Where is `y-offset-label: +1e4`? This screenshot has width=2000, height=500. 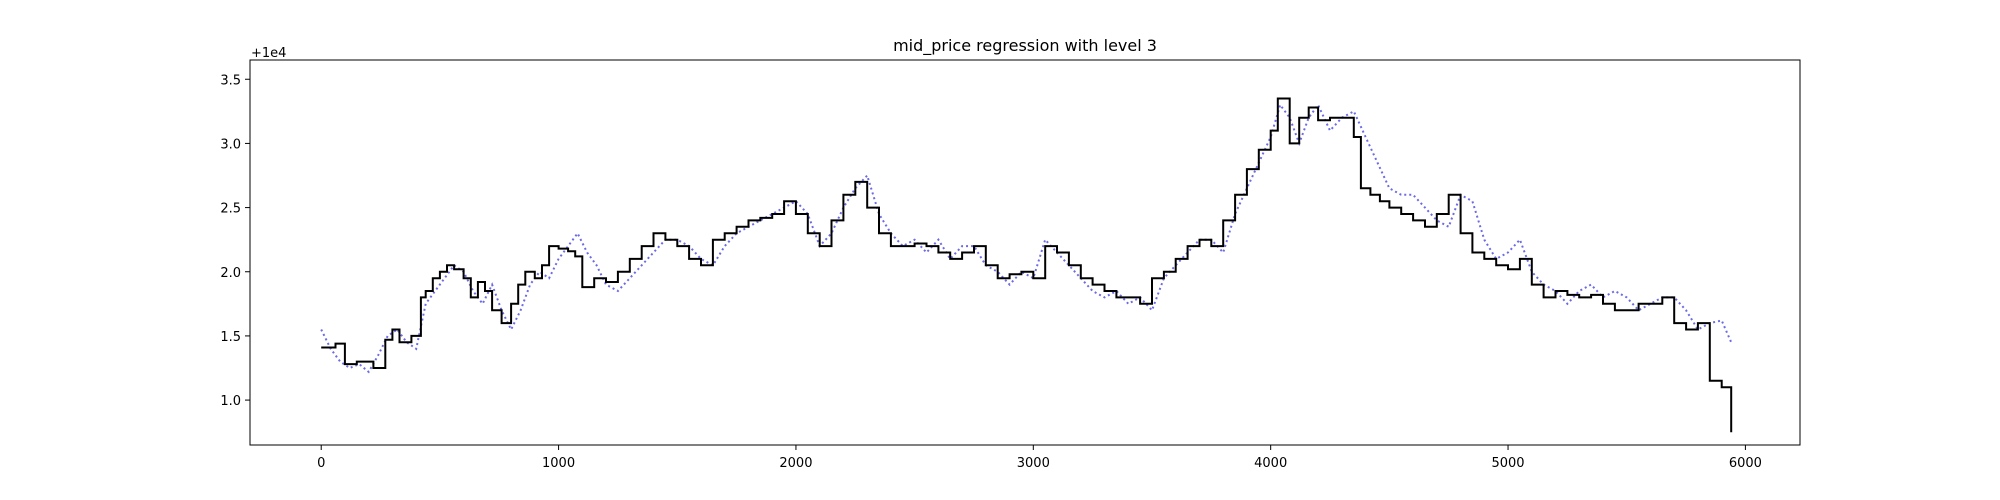
y-offset-label: +1e4 is located at coordinates (268, 53).